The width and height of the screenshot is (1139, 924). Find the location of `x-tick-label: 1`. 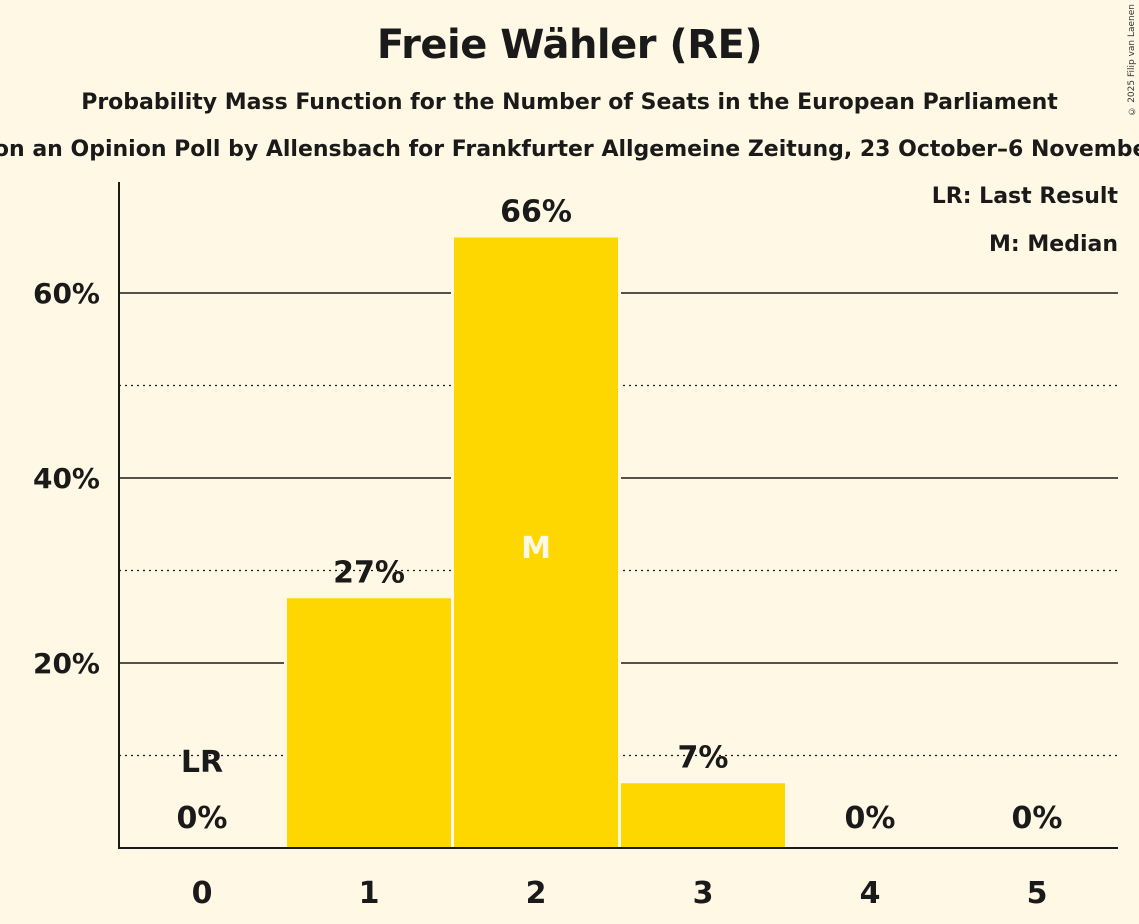

x-tick-label: 1 is located at coordinates (369, 893).